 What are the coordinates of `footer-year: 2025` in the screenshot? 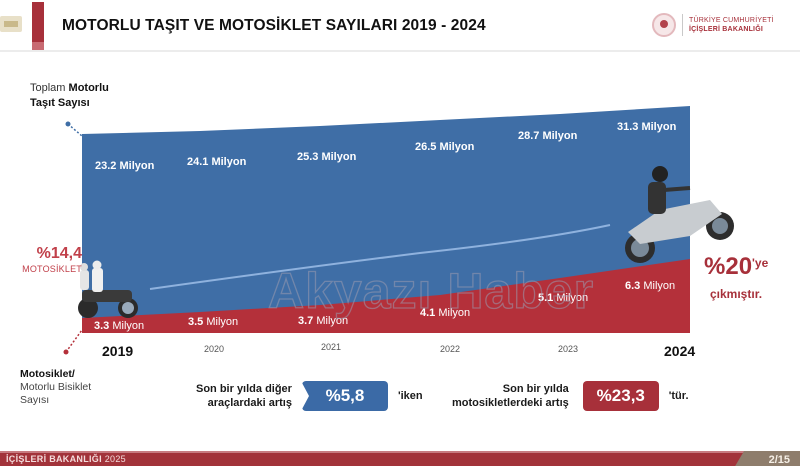 It's located at (115, 459).